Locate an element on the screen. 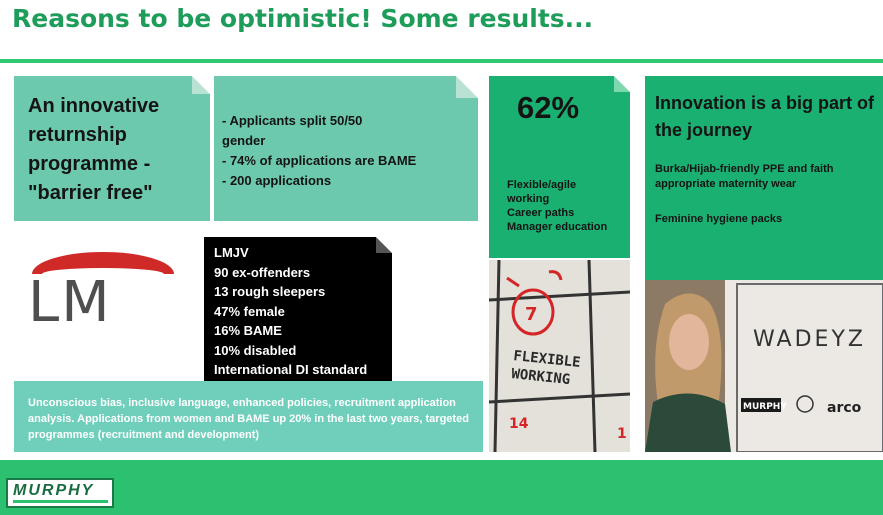  woman-with-sign-photo: WADEYZ MURPHY arco is located at coordinates (764, 366).